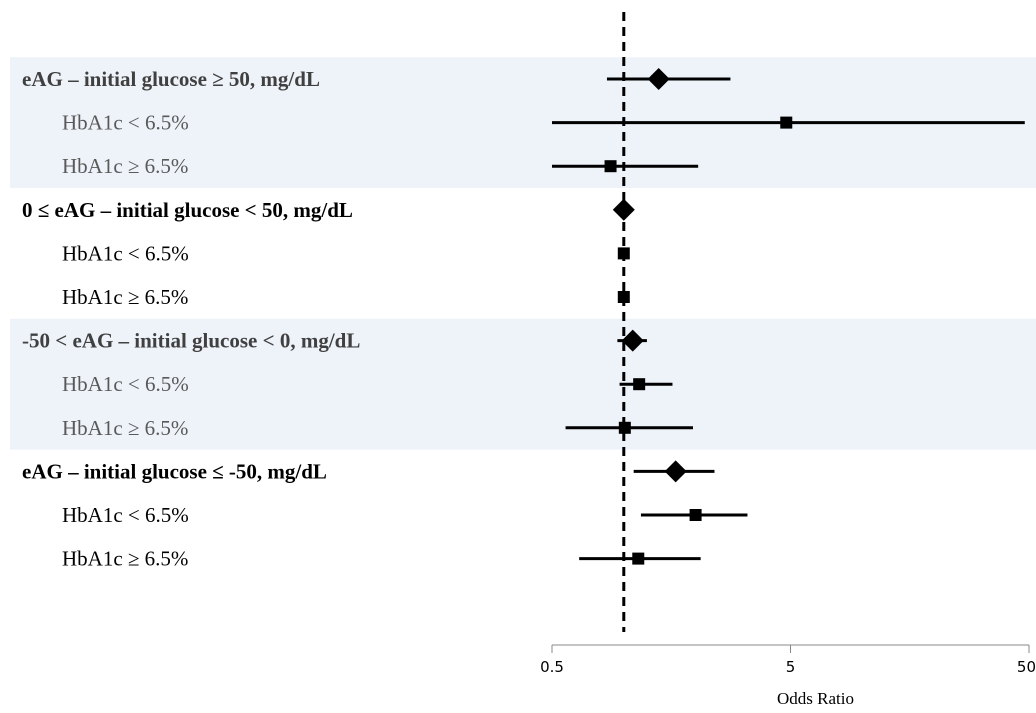 This screenshot has width=1036, height=713. Describe the element at coordinates (187, 210) in the screenshot. I see `group-label: 0 ≤ eAG – initial glucose < 50, mg/dL` at that location.